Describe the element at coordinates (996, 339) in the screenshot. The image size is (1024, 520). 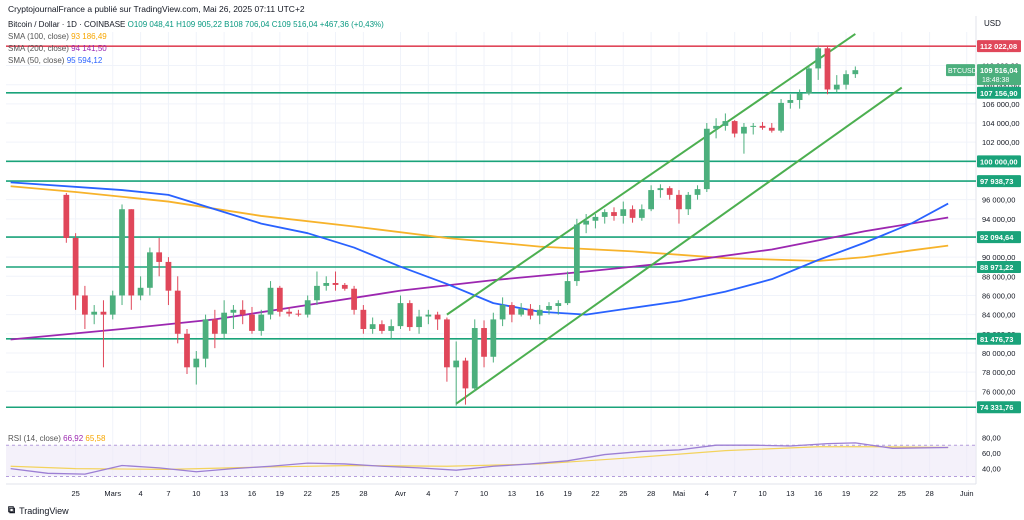
I see `level-price-label: 81 476,73` at that location.